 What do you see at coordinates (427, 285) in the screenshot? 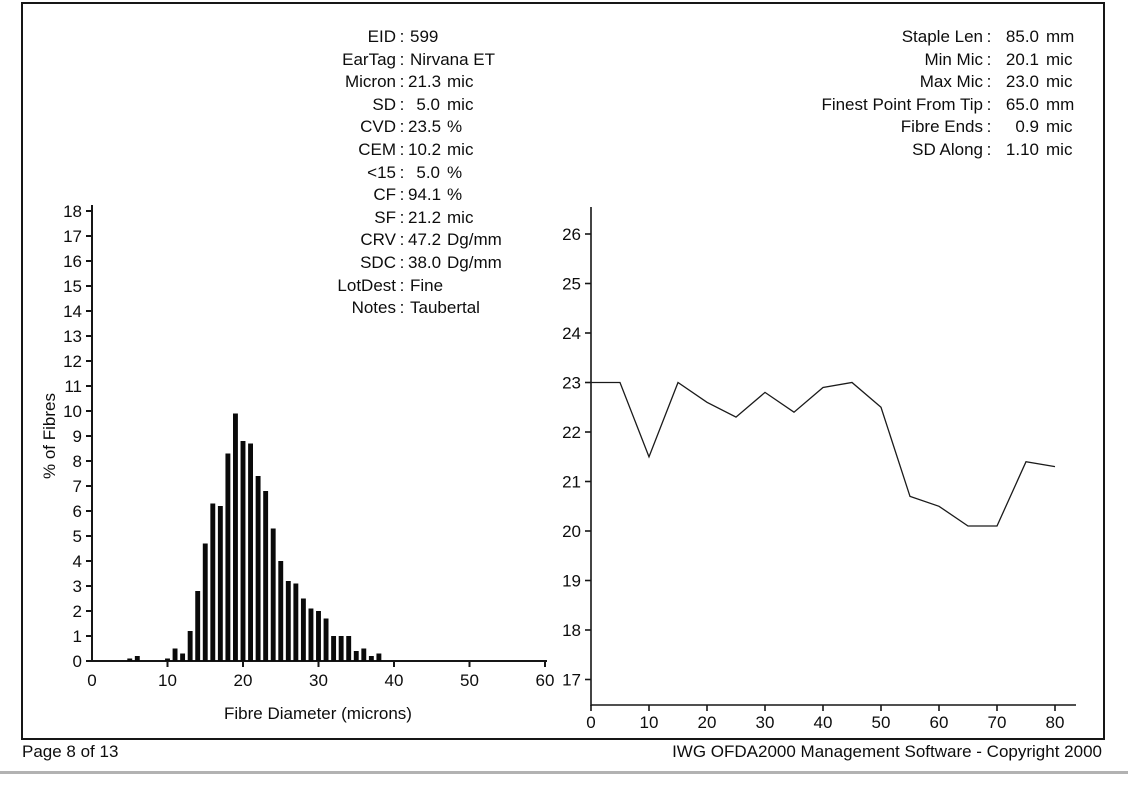
I see `field-value: Fine` at bounding box center [427, 285].